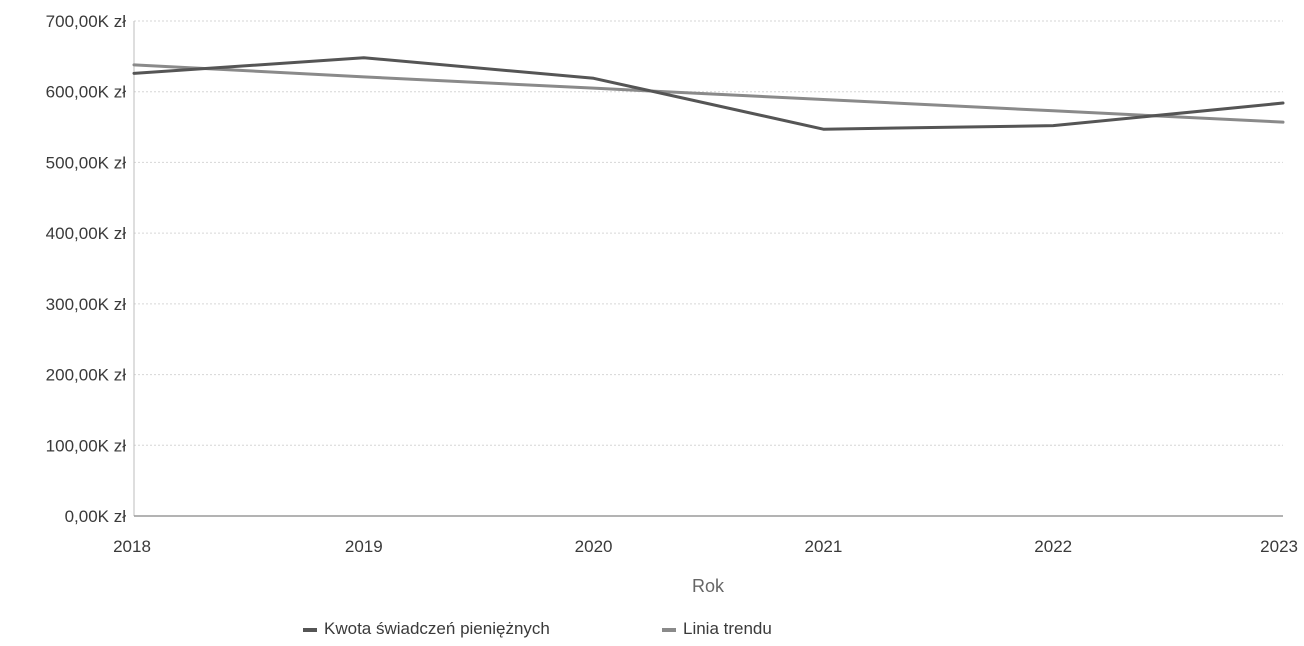 The height and width of the screenshot is (646, 1304). I want to click on x-tick-label: 2020, so click(594, 546).